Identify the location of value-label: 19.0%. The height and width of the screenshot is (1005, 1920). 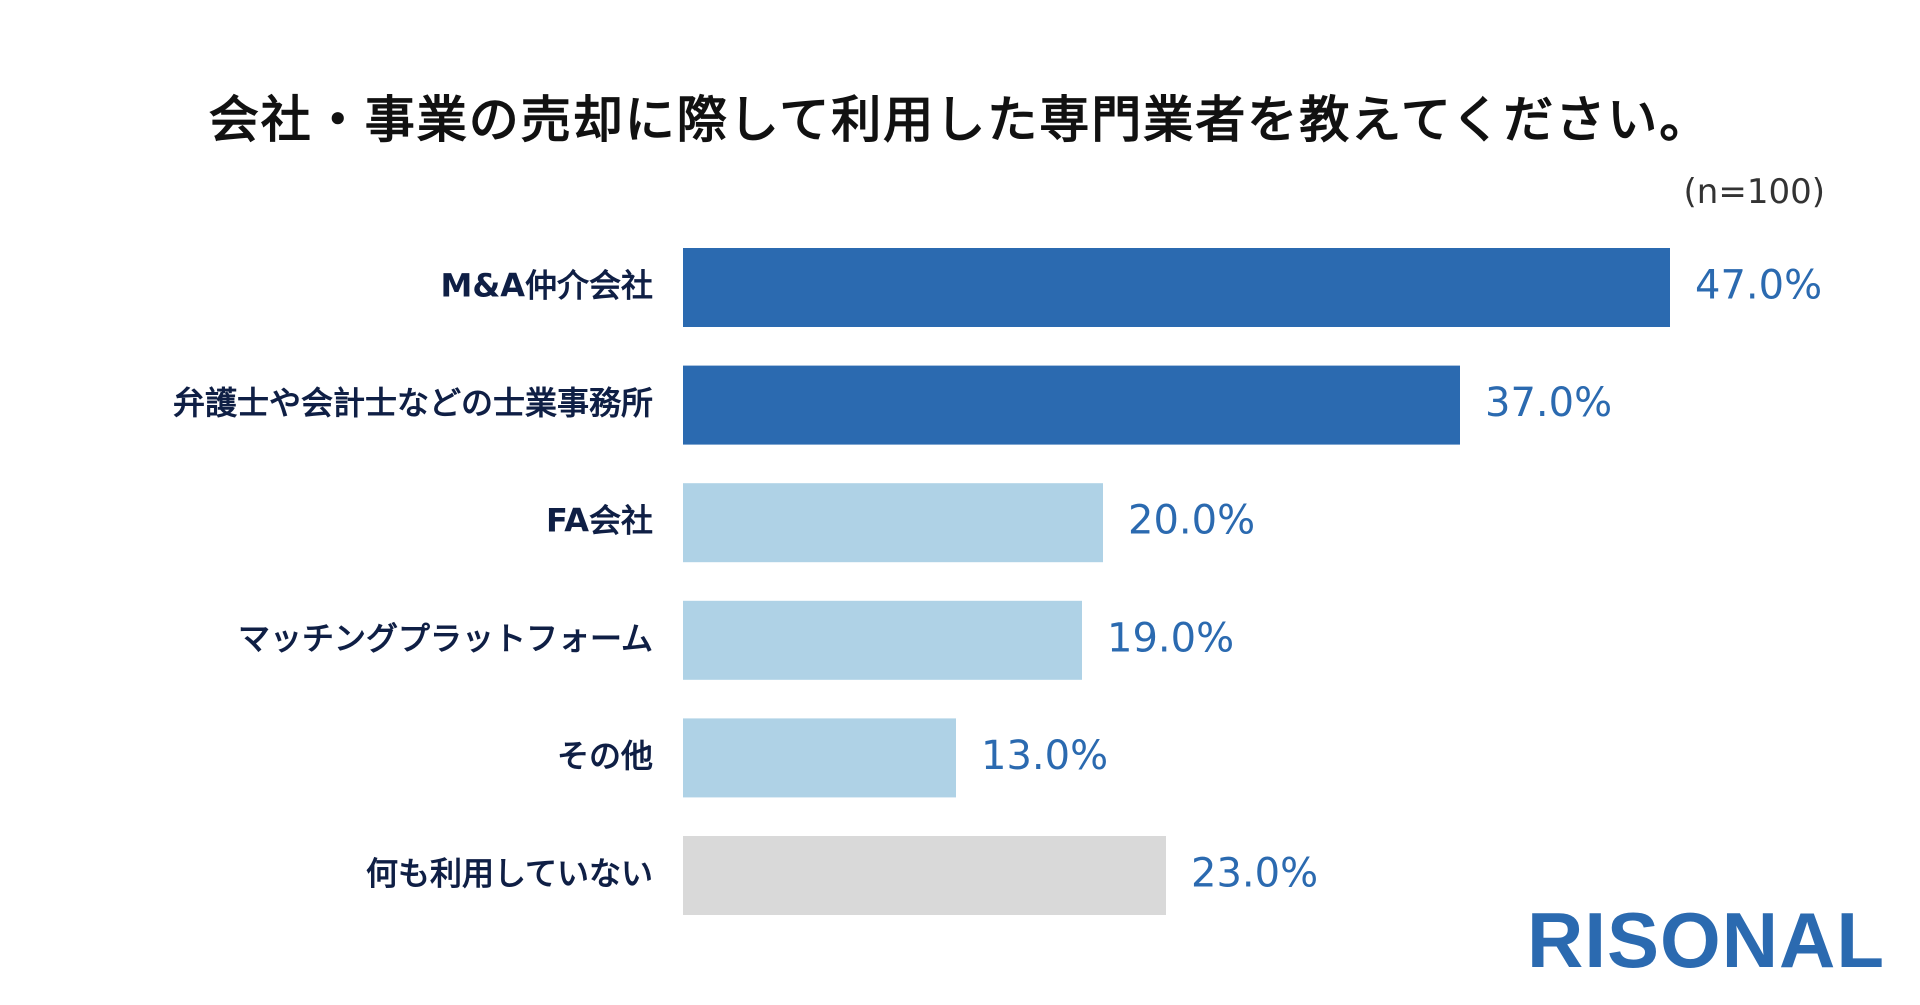
(1170, 638).